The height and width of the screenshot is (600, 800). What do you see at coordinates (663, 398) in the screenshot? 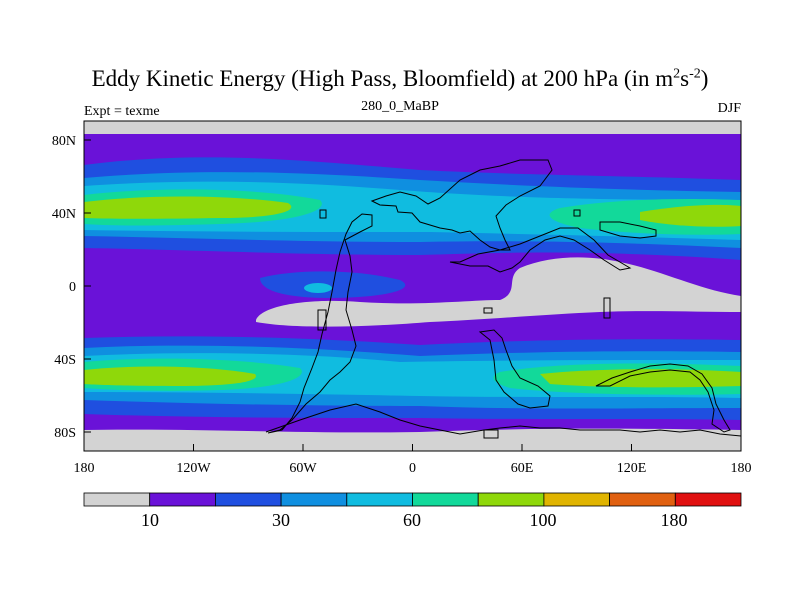
I see `continent-south-land` at bounding box center [663, 398].